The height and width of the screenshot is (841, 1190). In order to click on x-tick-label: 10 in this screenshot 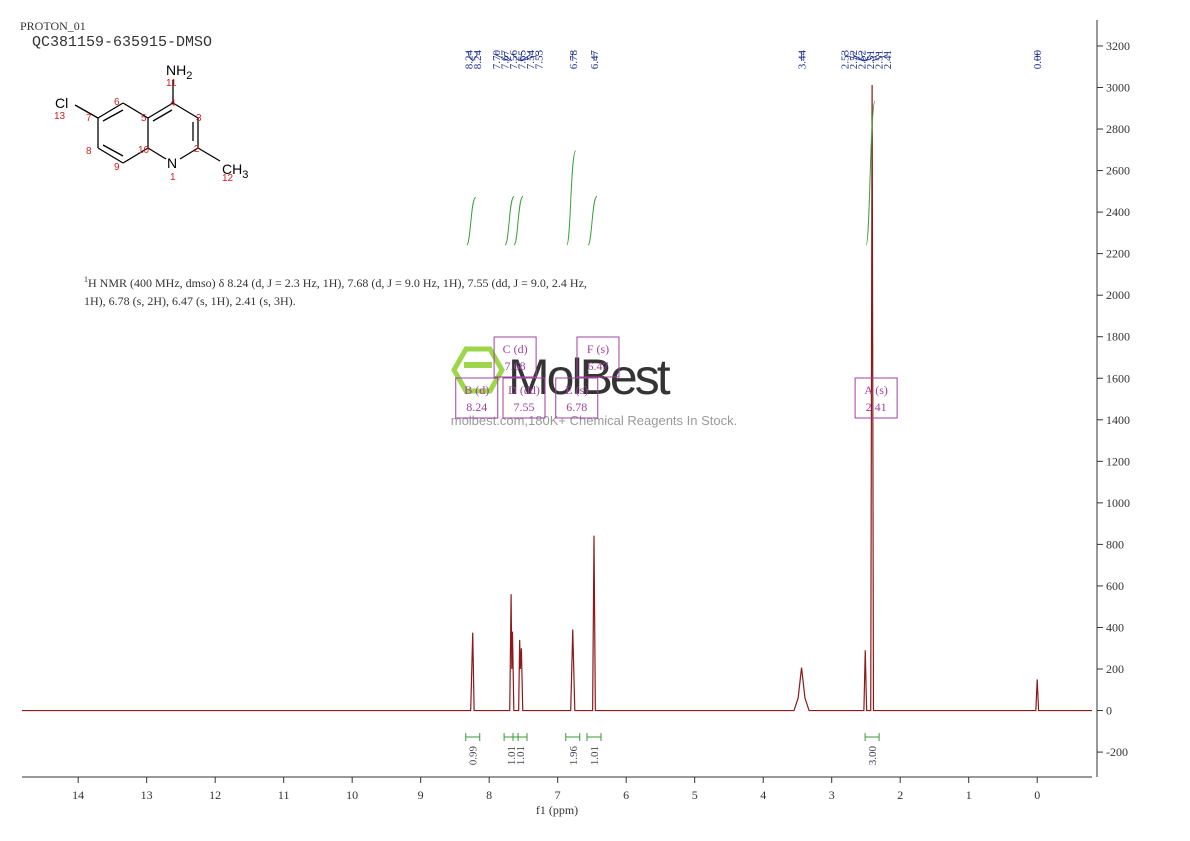, I will do `click(352, 795)`.